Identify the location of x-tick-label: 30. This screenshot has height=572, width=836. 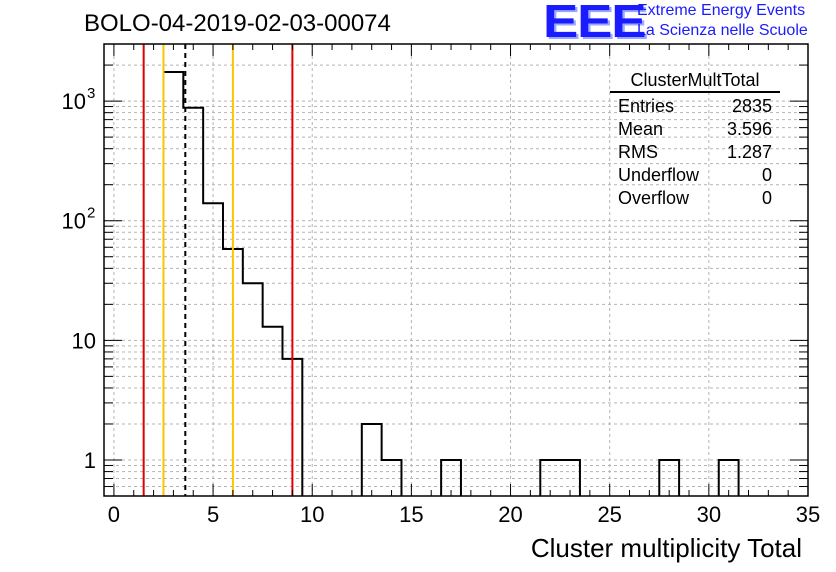
(709, 514).